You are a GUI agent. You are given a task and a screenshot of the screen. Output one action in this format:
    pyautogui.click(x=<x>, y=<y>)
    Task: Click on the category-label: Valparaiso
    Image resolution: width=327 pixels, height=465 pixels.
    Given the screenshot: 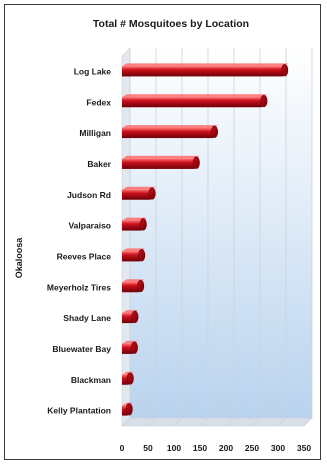 What is the action you would take?
    pyautogui.click(x=89, y=226)
    